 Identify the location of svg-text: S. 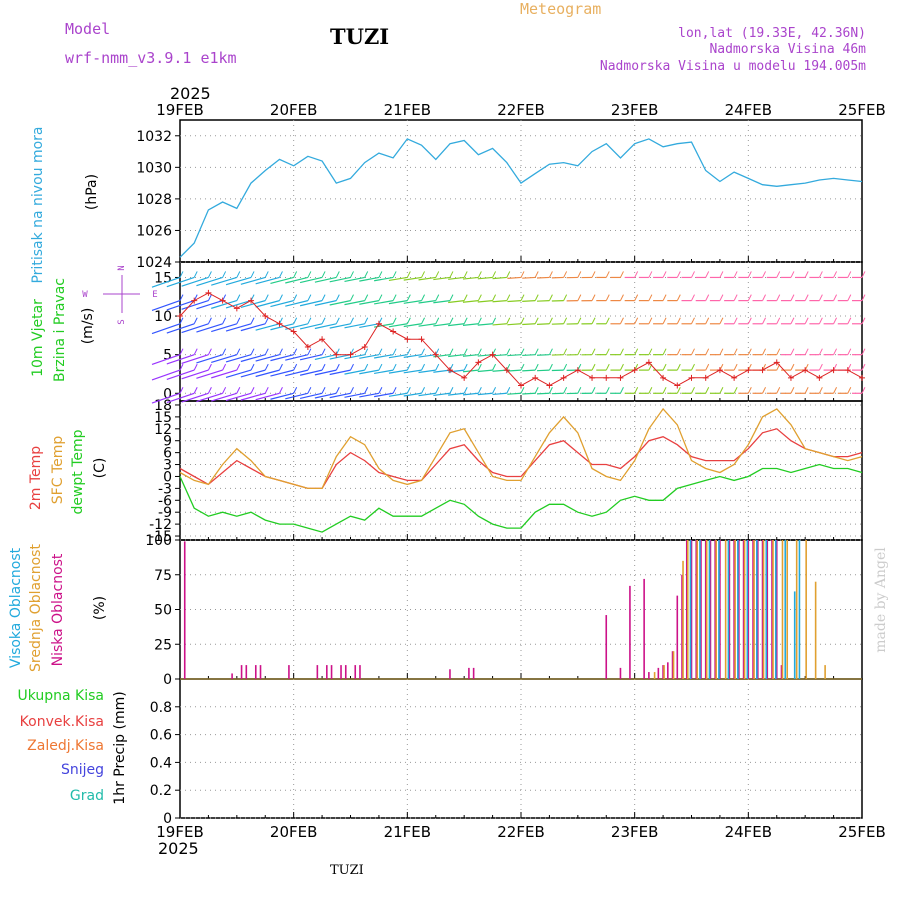
(122, 321).